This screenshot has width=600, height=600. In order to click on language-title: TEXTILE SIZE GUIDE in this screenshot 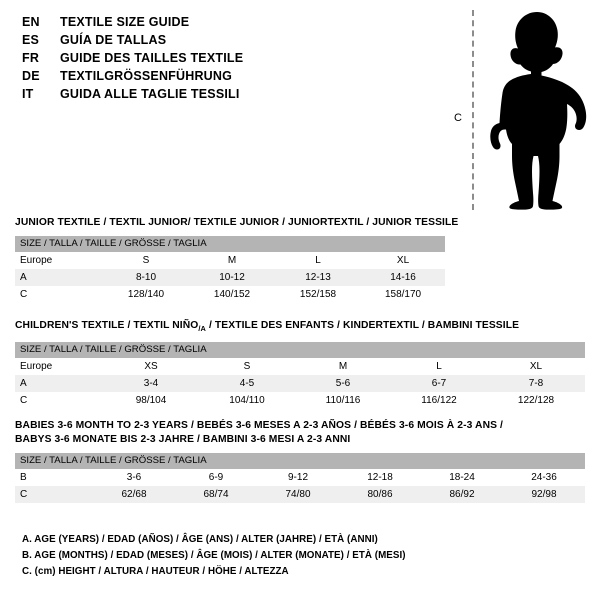, I will do `click(125, 22)`.